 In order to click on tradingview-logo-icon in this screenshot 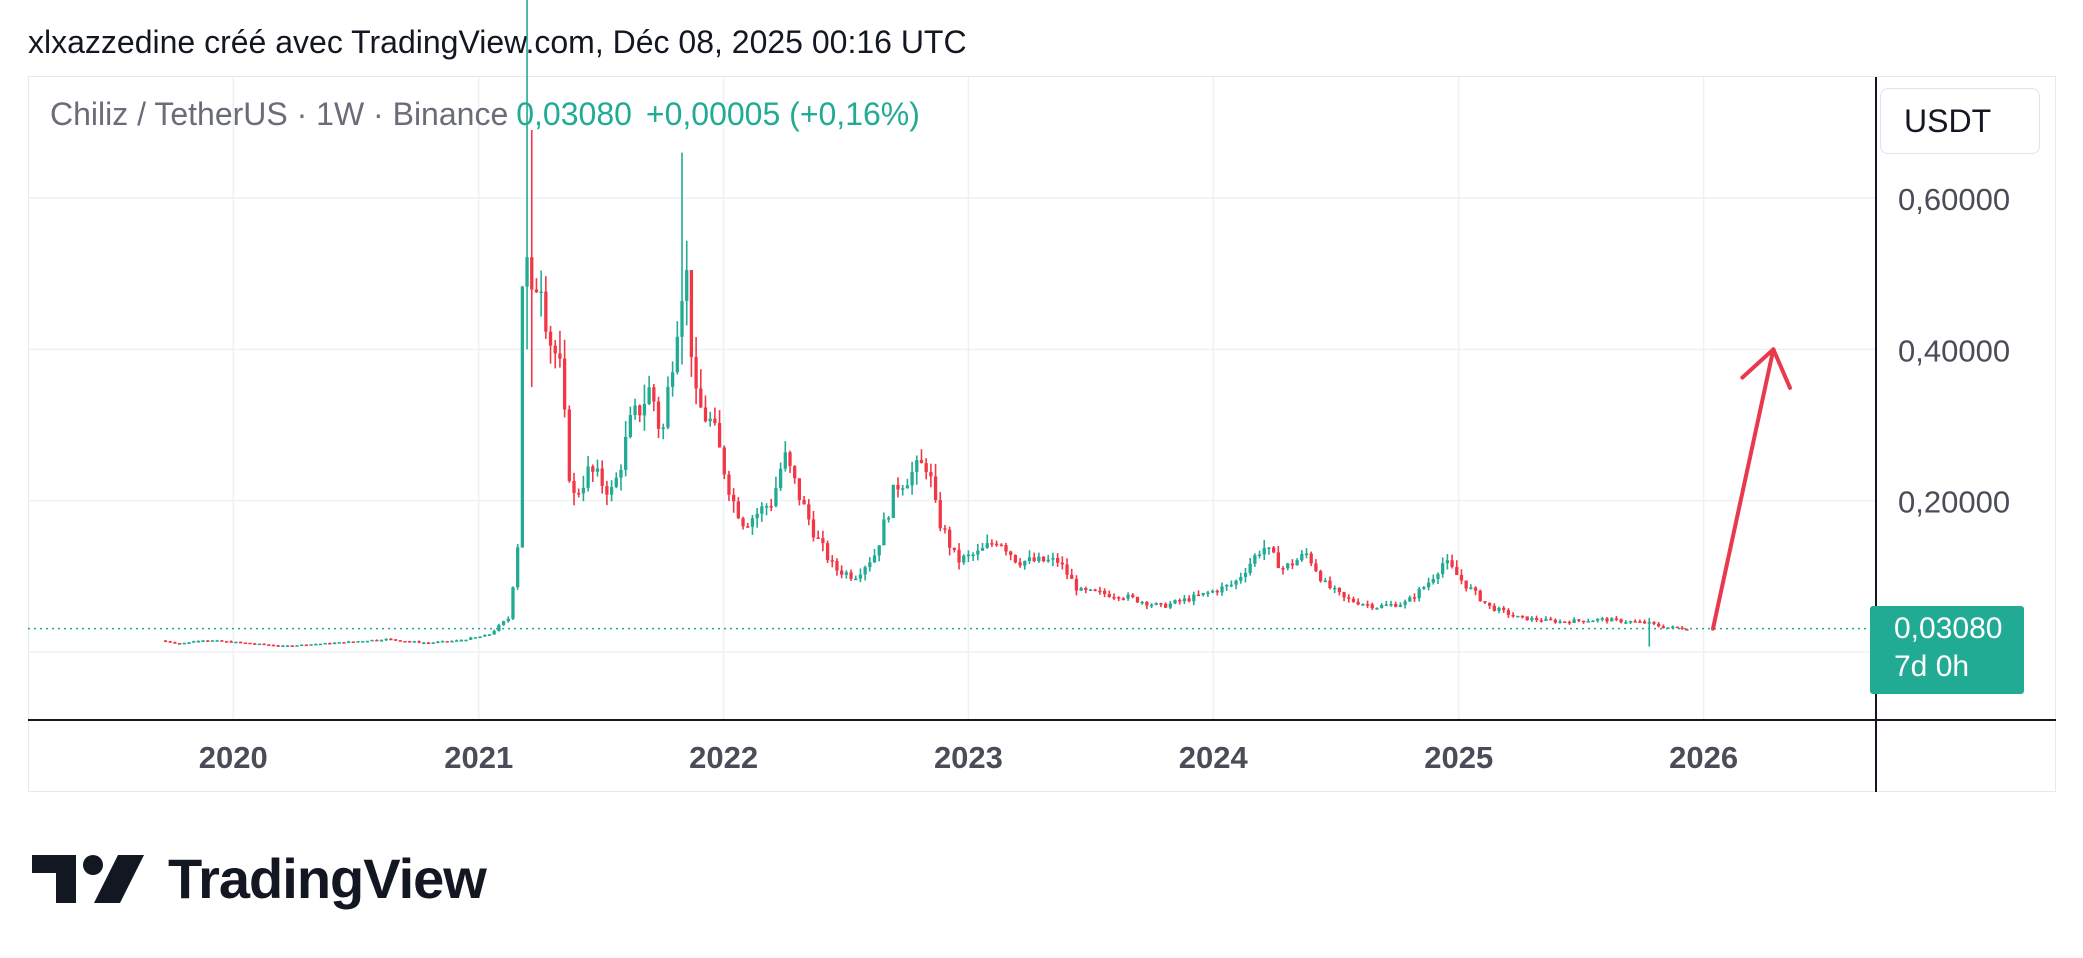, I will do `click(88, 878)`.